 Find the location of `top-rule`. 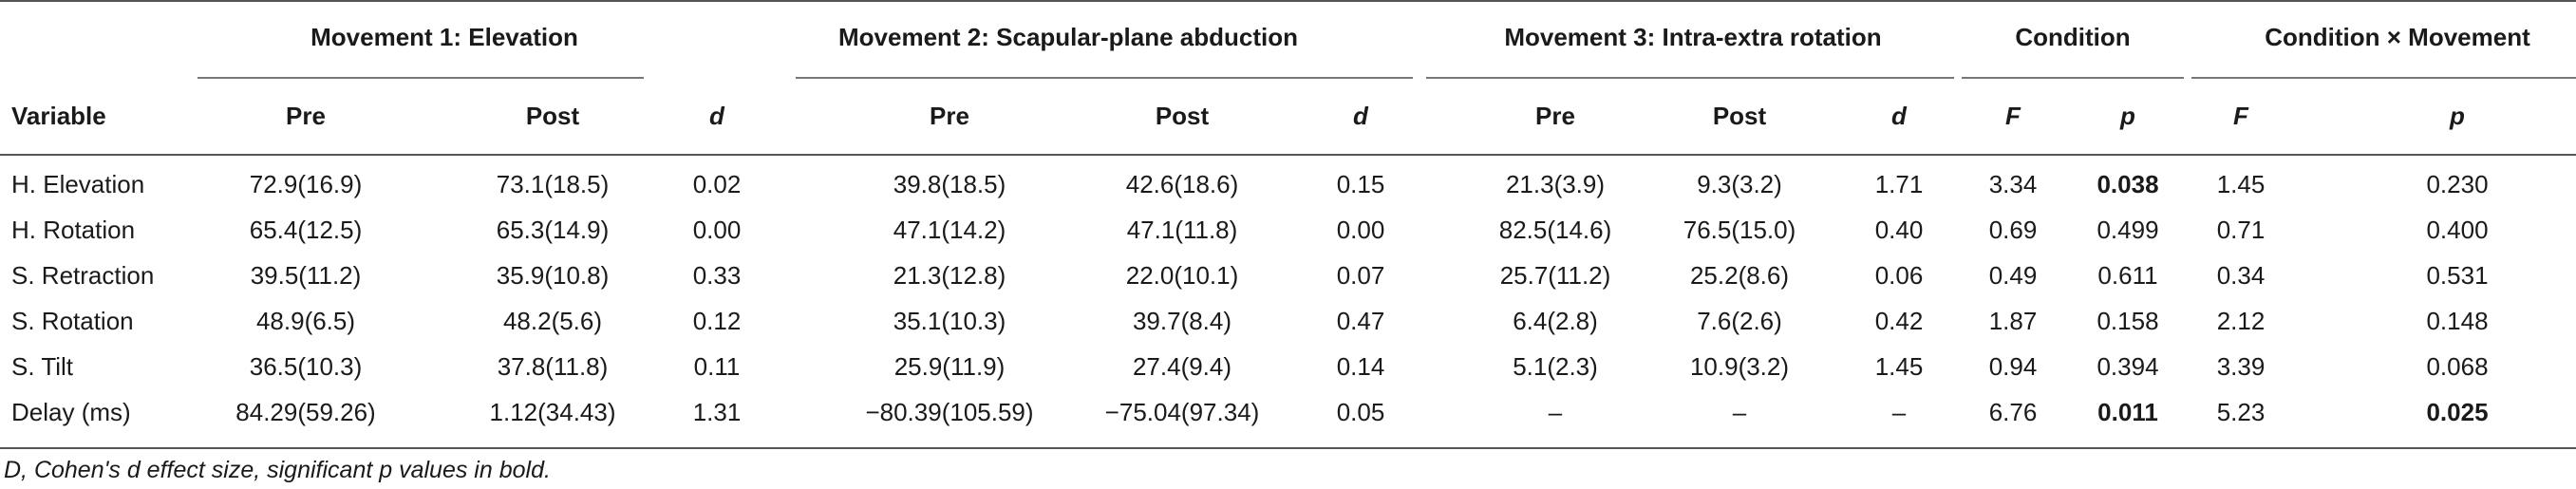

top-rule is located at coordinates (1288, 1).